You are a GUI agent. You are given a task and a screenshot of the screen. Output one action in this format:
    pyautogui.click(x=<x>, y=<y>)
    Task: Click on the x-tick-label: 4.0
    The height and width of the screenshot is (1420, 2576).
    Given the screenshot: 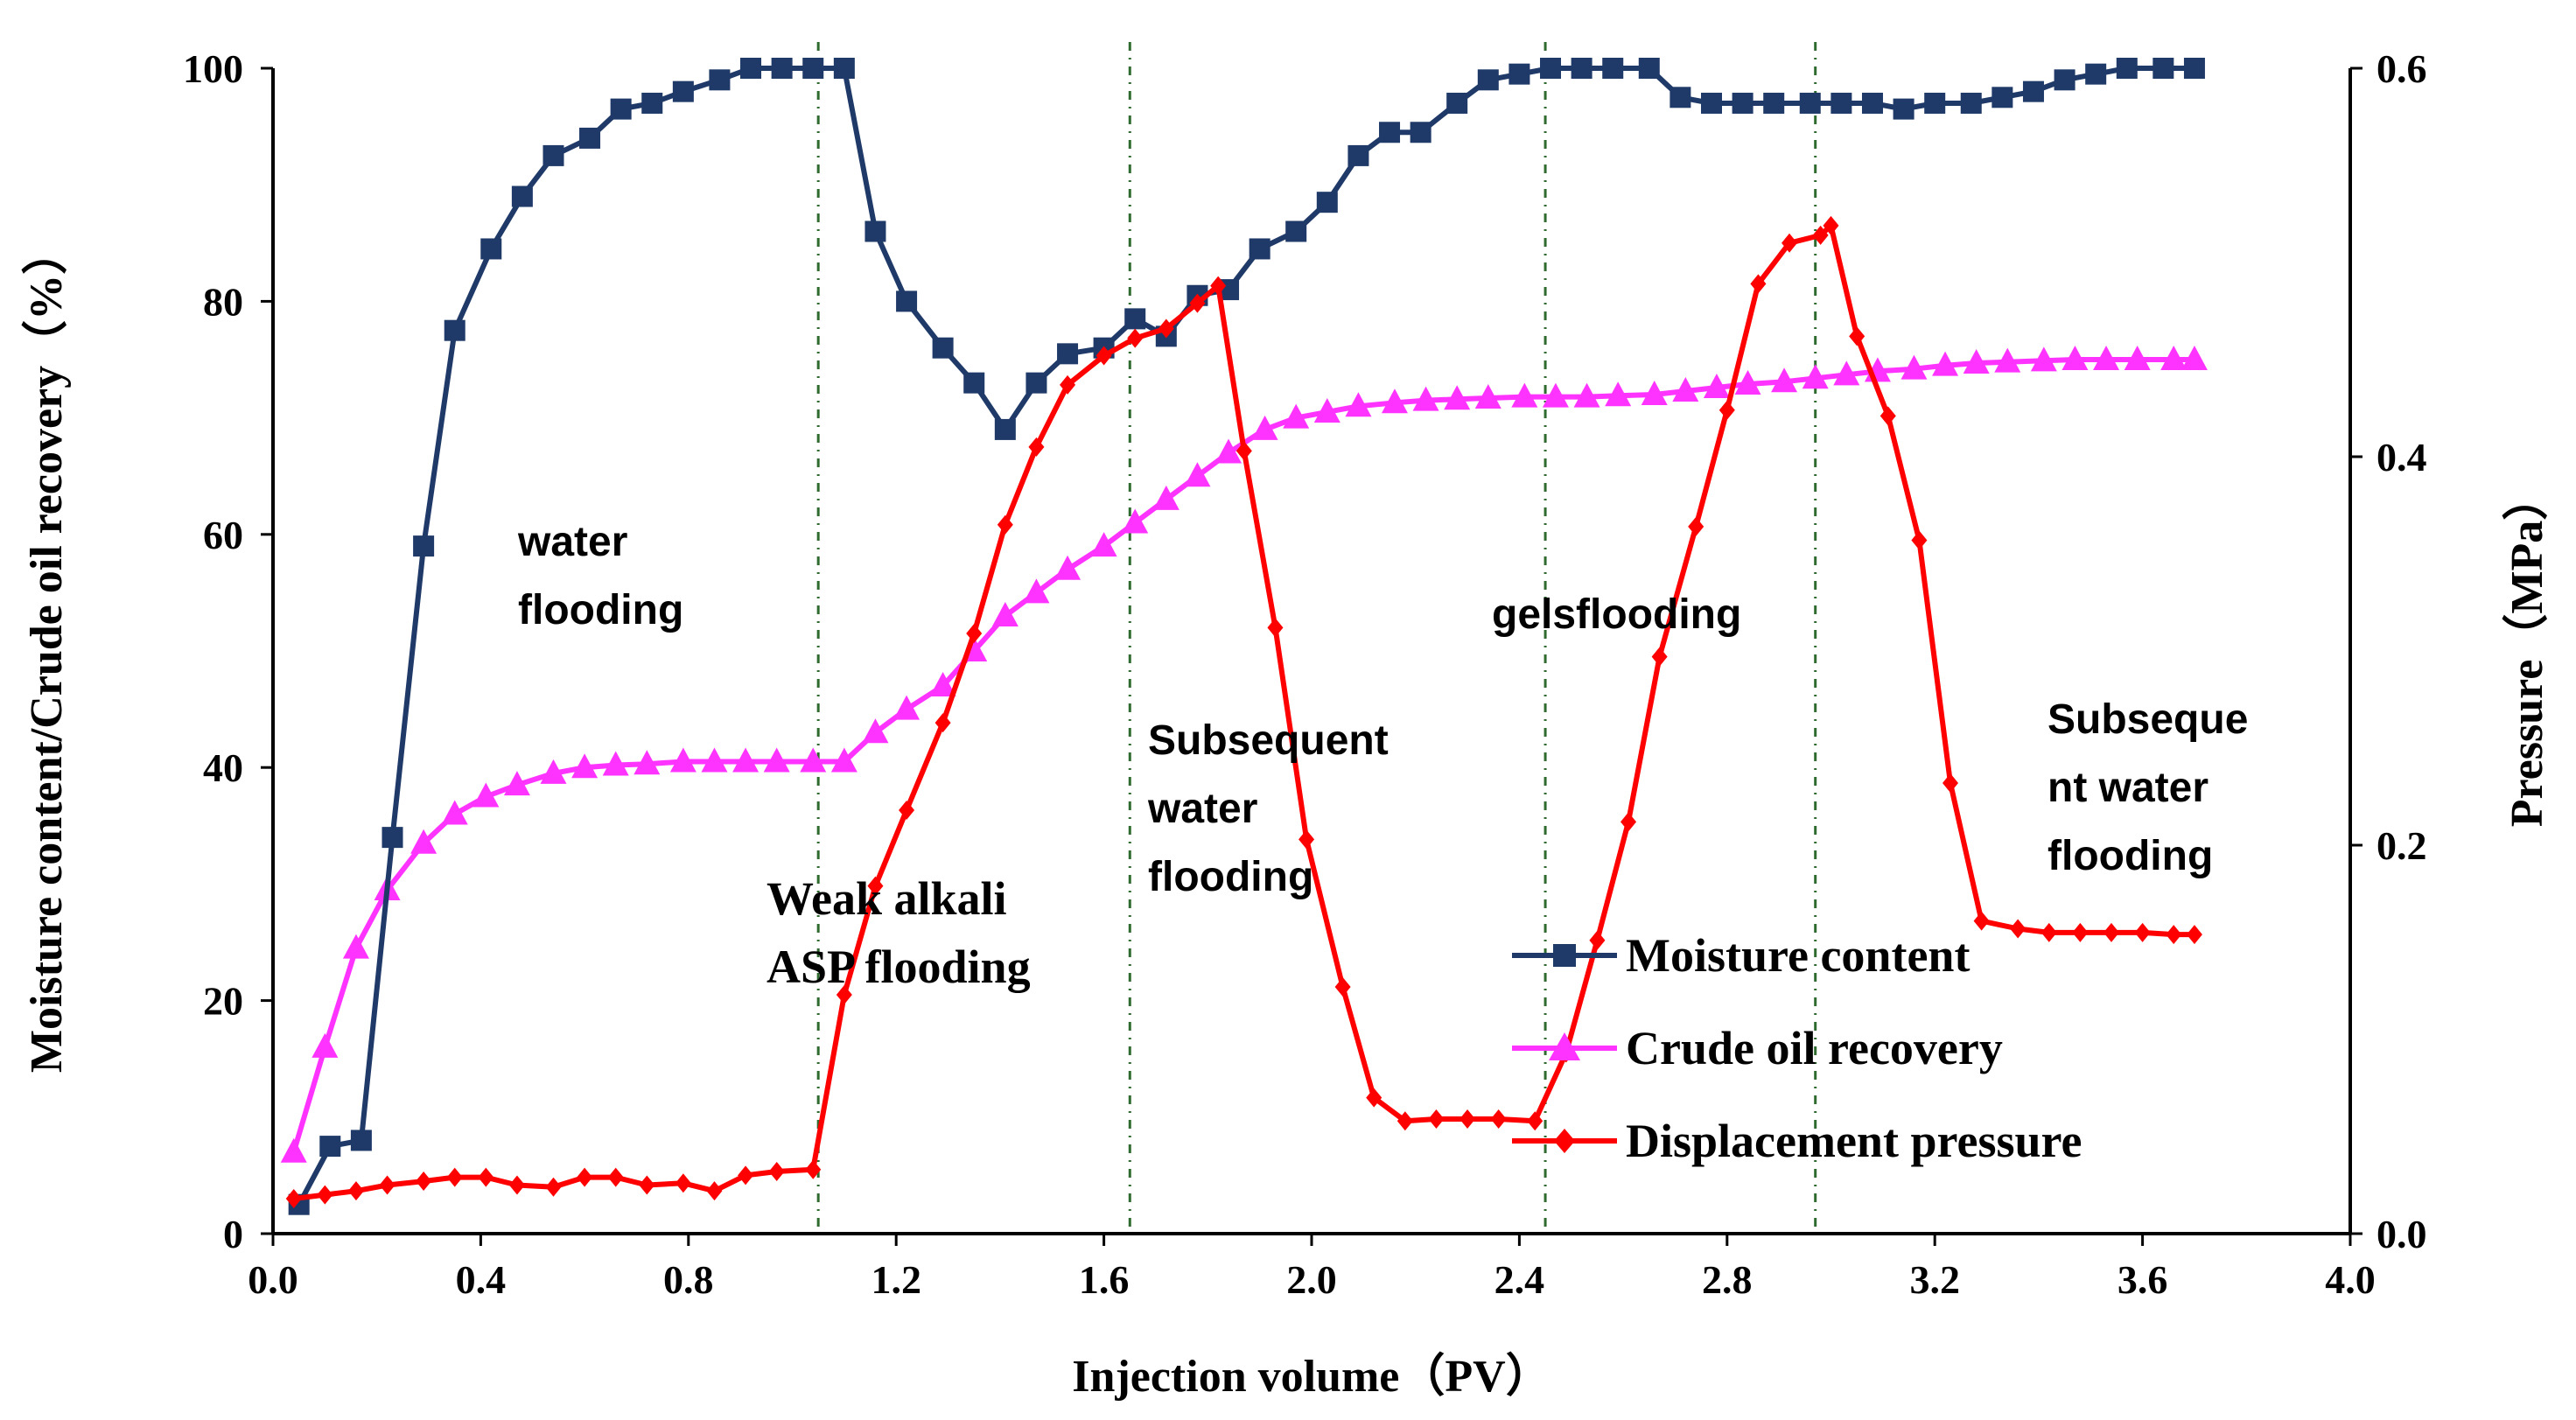 What is the action you would take?
    pyautogui.click(x=2350, y=1279)
    